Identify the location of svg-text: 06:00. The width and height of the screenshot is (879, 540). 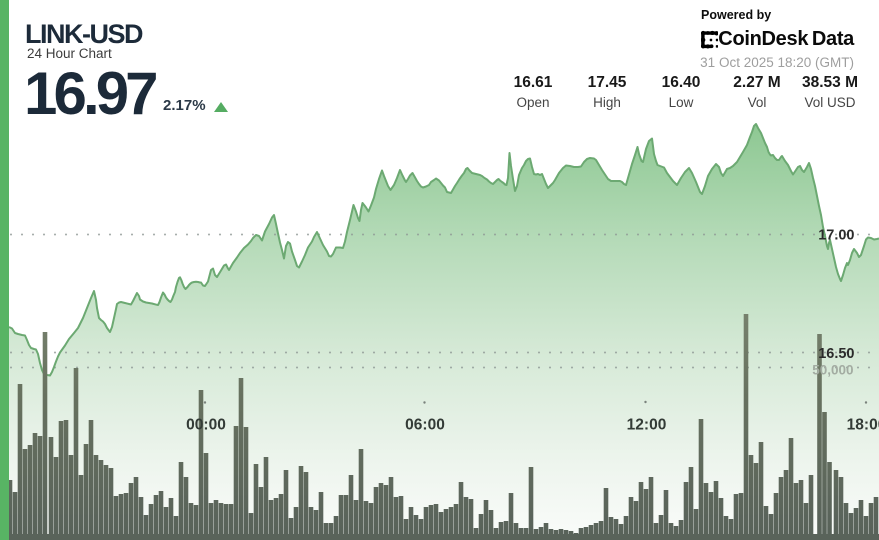
(425, 425).